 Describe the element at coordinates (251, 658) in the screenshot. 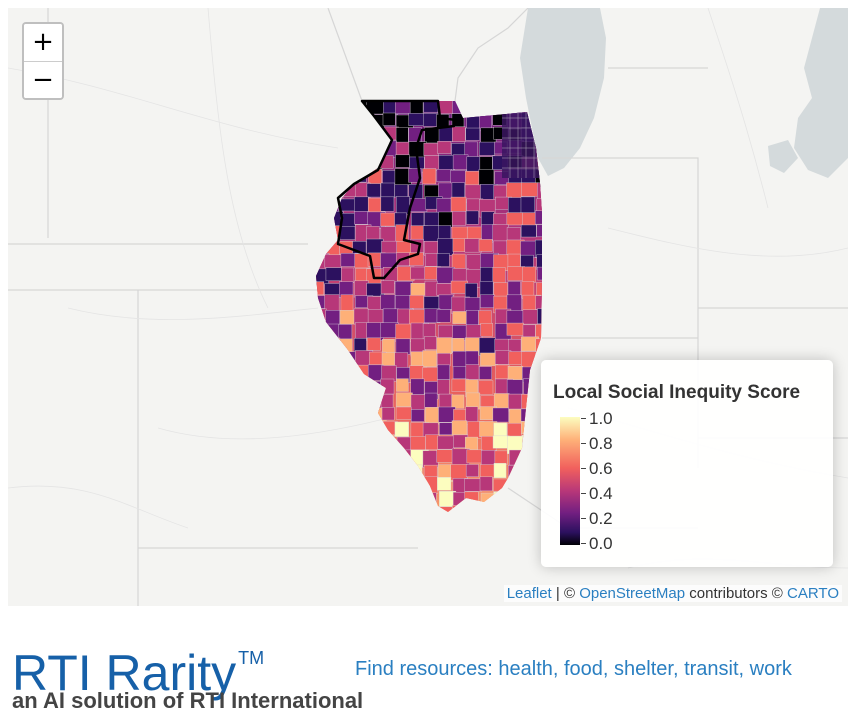

I see `trademark-mark: TM` at that location.